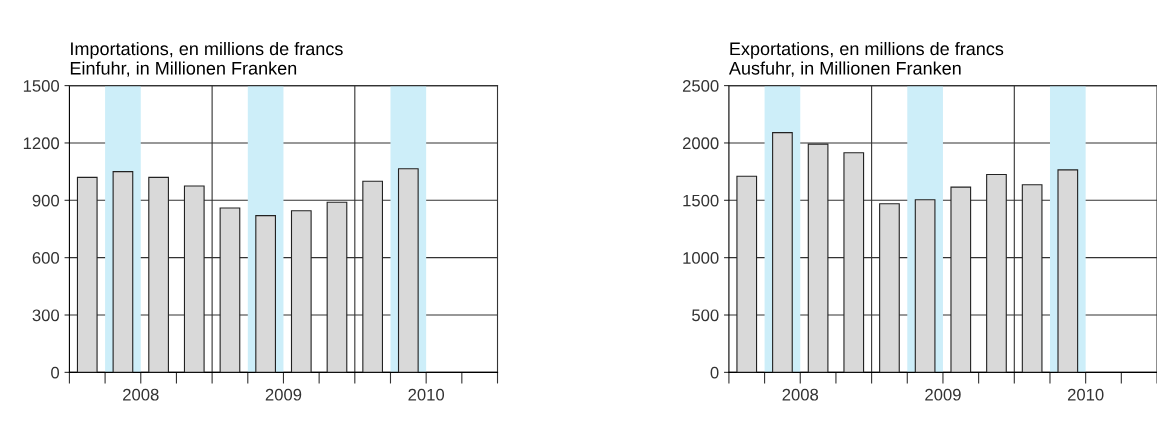 The width and height of the screenshot is (1157, 428). Describe the element at coordinates (46, 315) in the screenshot. I see `y-tick-label: 300` at that location.